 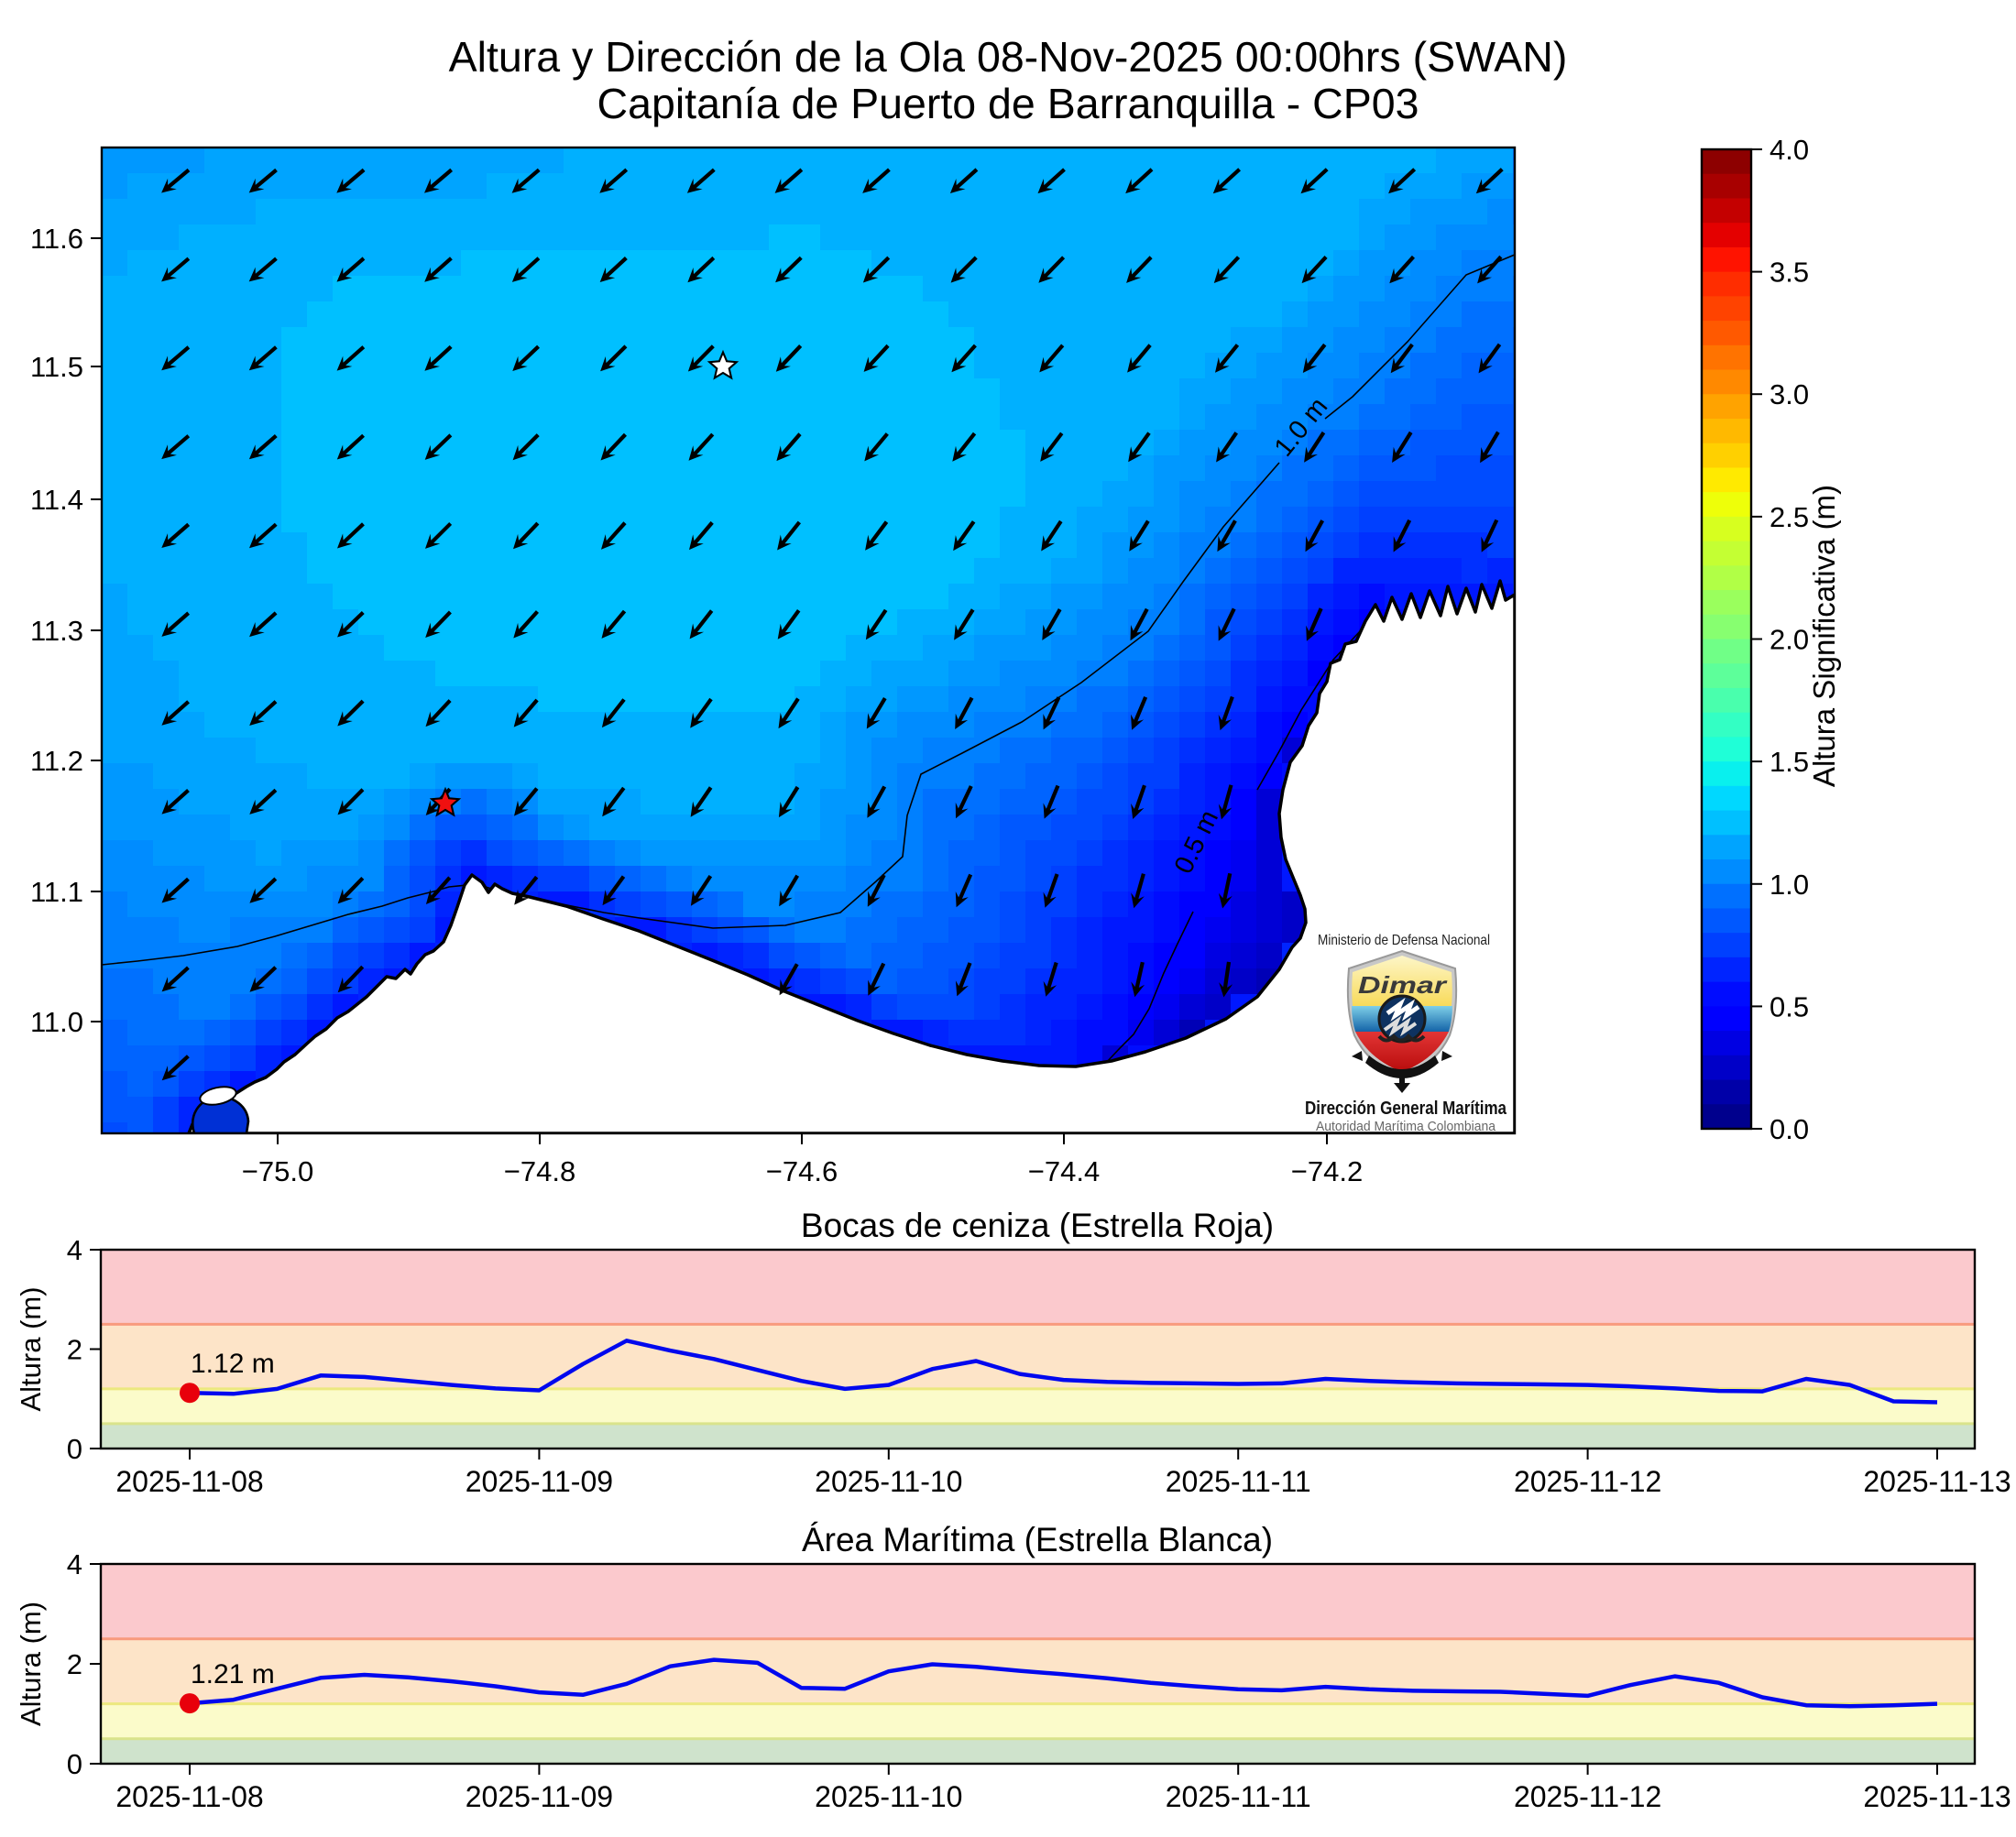 I want to click on svg-text: 0.5, so click(x=1789, y=1006).